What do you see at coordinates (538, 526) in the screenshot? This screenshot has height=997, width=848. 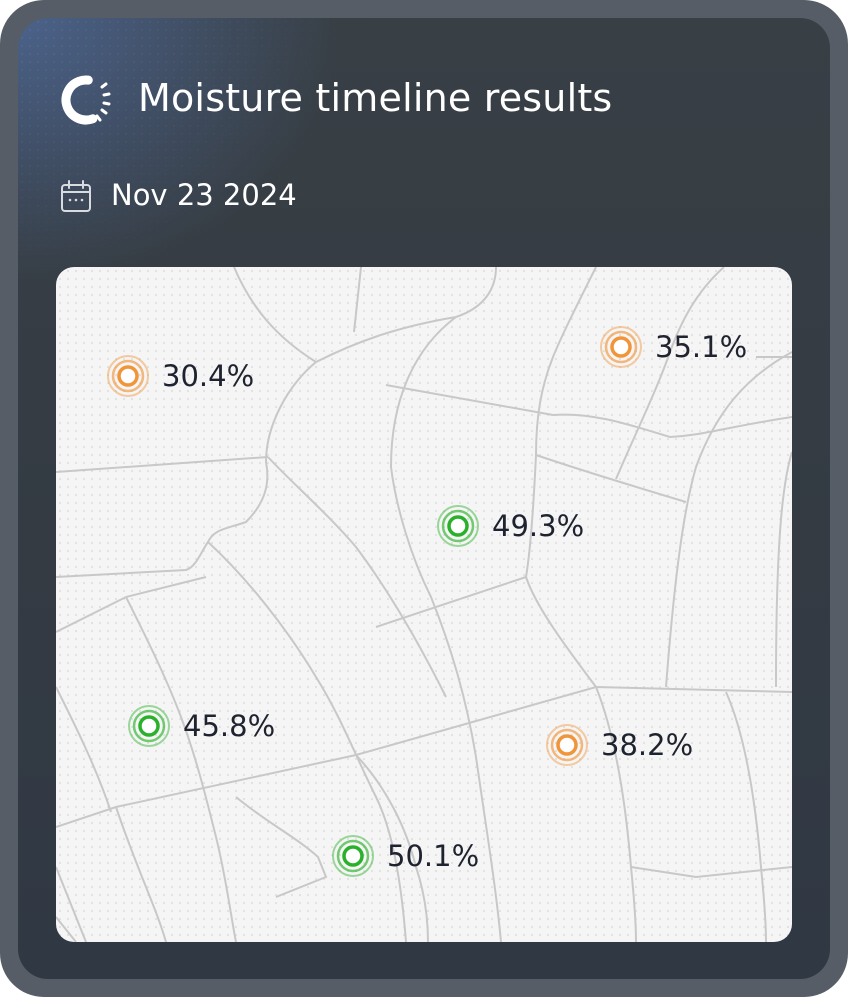 I see `moisture-value: 49.3%` at bounding box center [538, 526].